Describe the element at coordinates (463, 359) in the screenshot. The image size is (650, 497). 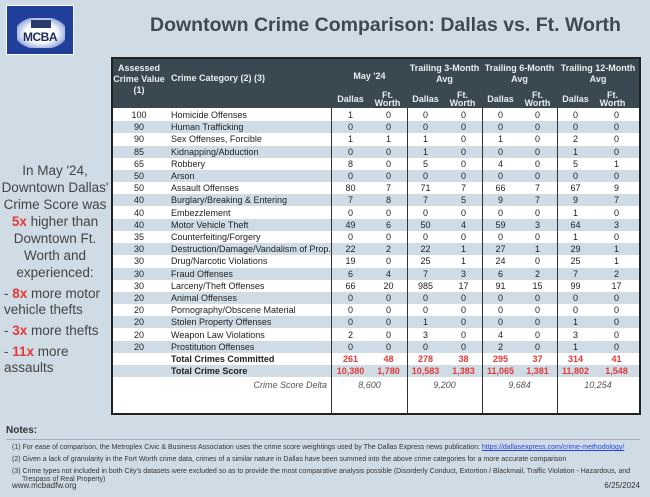
I see `total-value: 38` at that location.